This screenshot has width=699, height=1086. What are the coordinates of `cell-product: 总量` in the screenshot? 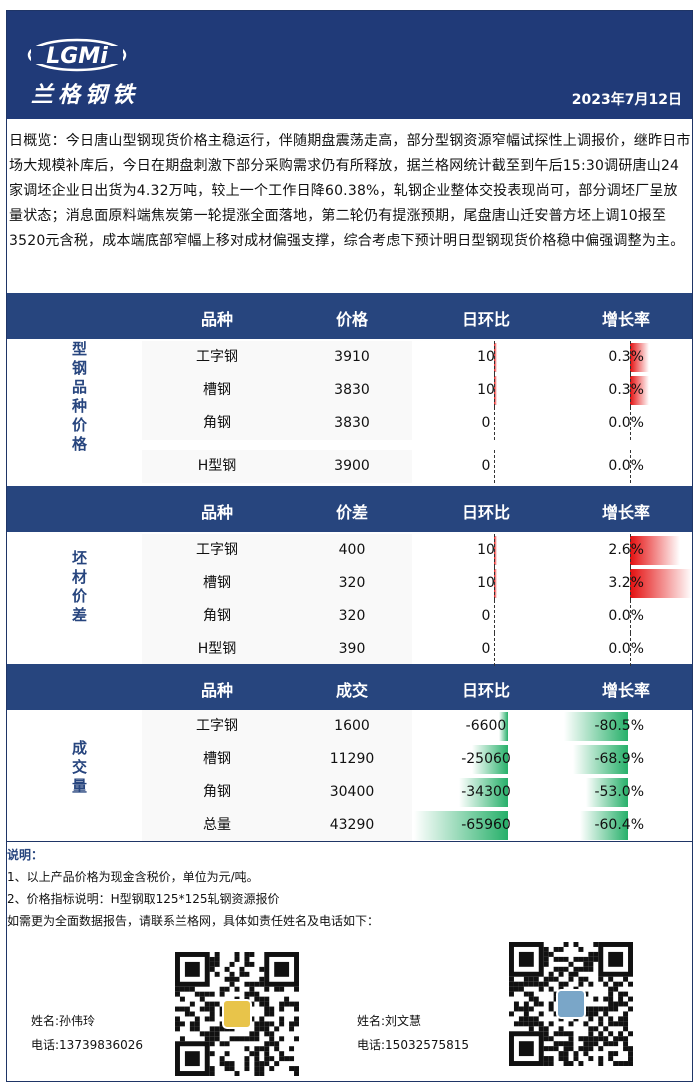 It's located at (217, 825).